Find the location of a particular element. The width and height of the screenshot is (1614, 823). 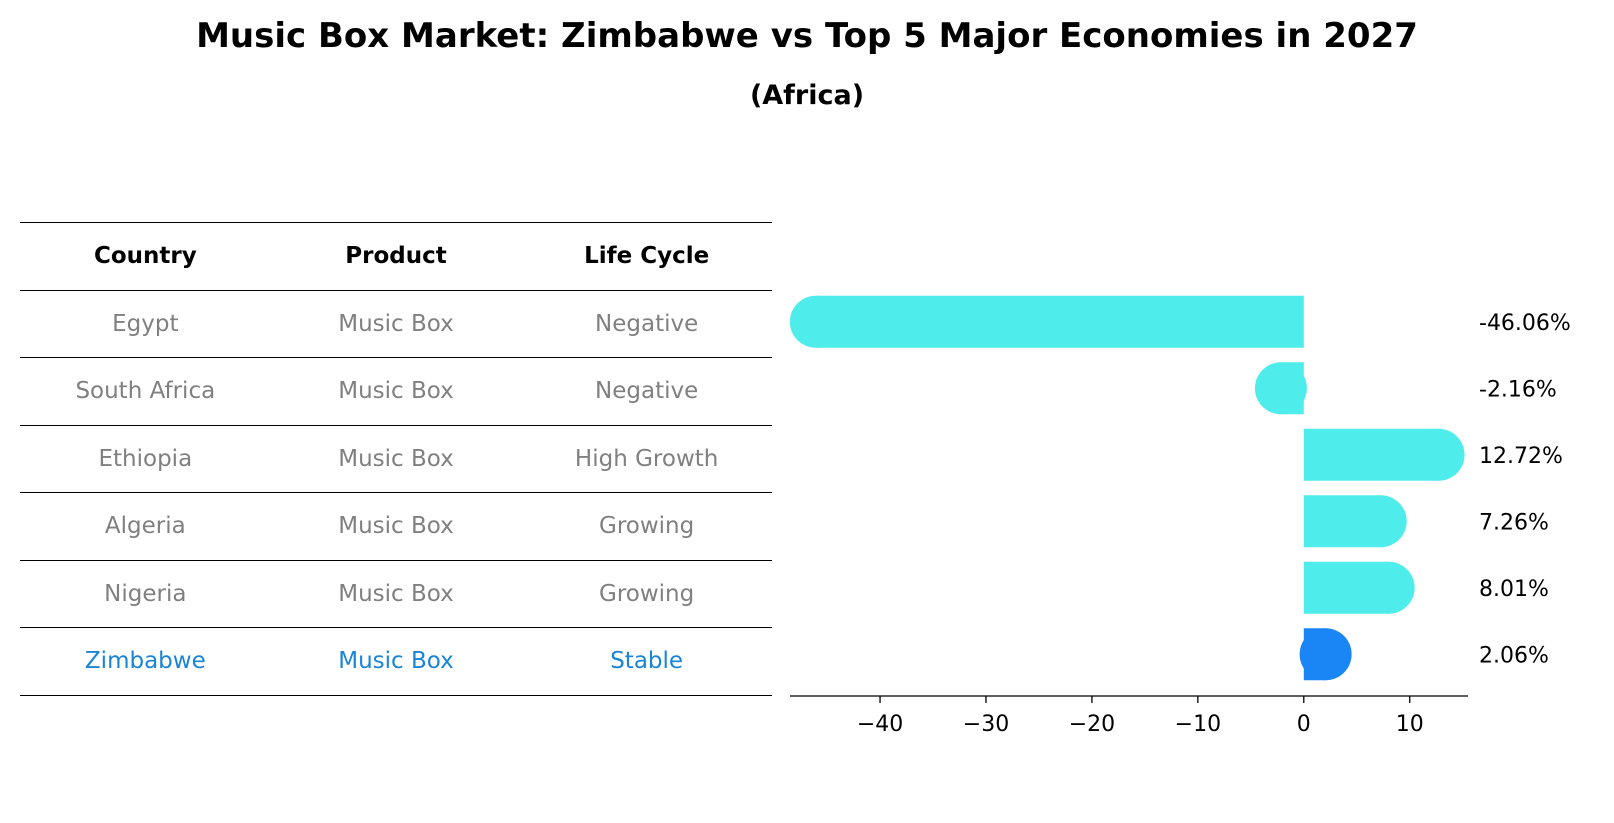

table-row: Egypt Music Box Negative is located at coordinates (396, 323).